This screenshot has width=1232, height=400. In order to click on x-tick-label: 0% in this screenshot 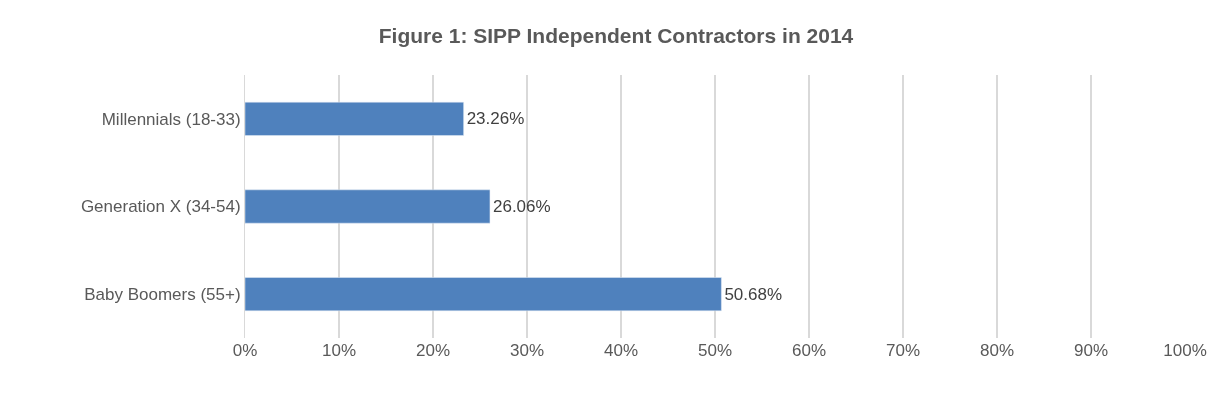, I will do `click(245, 350)`.